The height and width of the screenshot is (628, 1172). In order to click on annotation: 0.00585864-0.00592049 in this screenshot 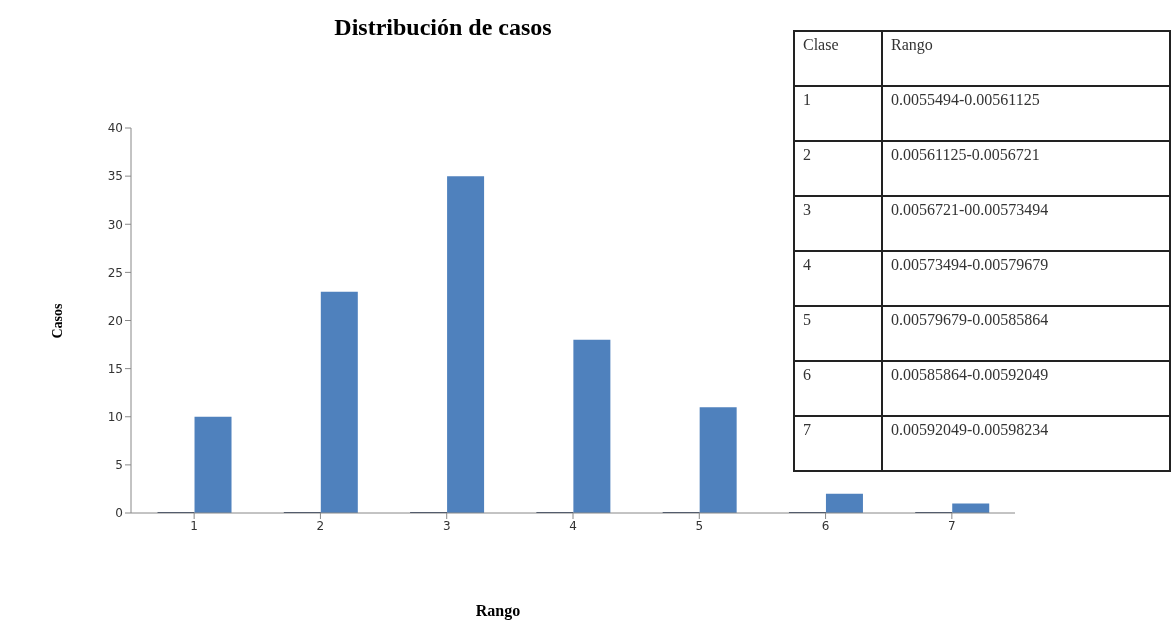, I will do `click(1026, 388)`.